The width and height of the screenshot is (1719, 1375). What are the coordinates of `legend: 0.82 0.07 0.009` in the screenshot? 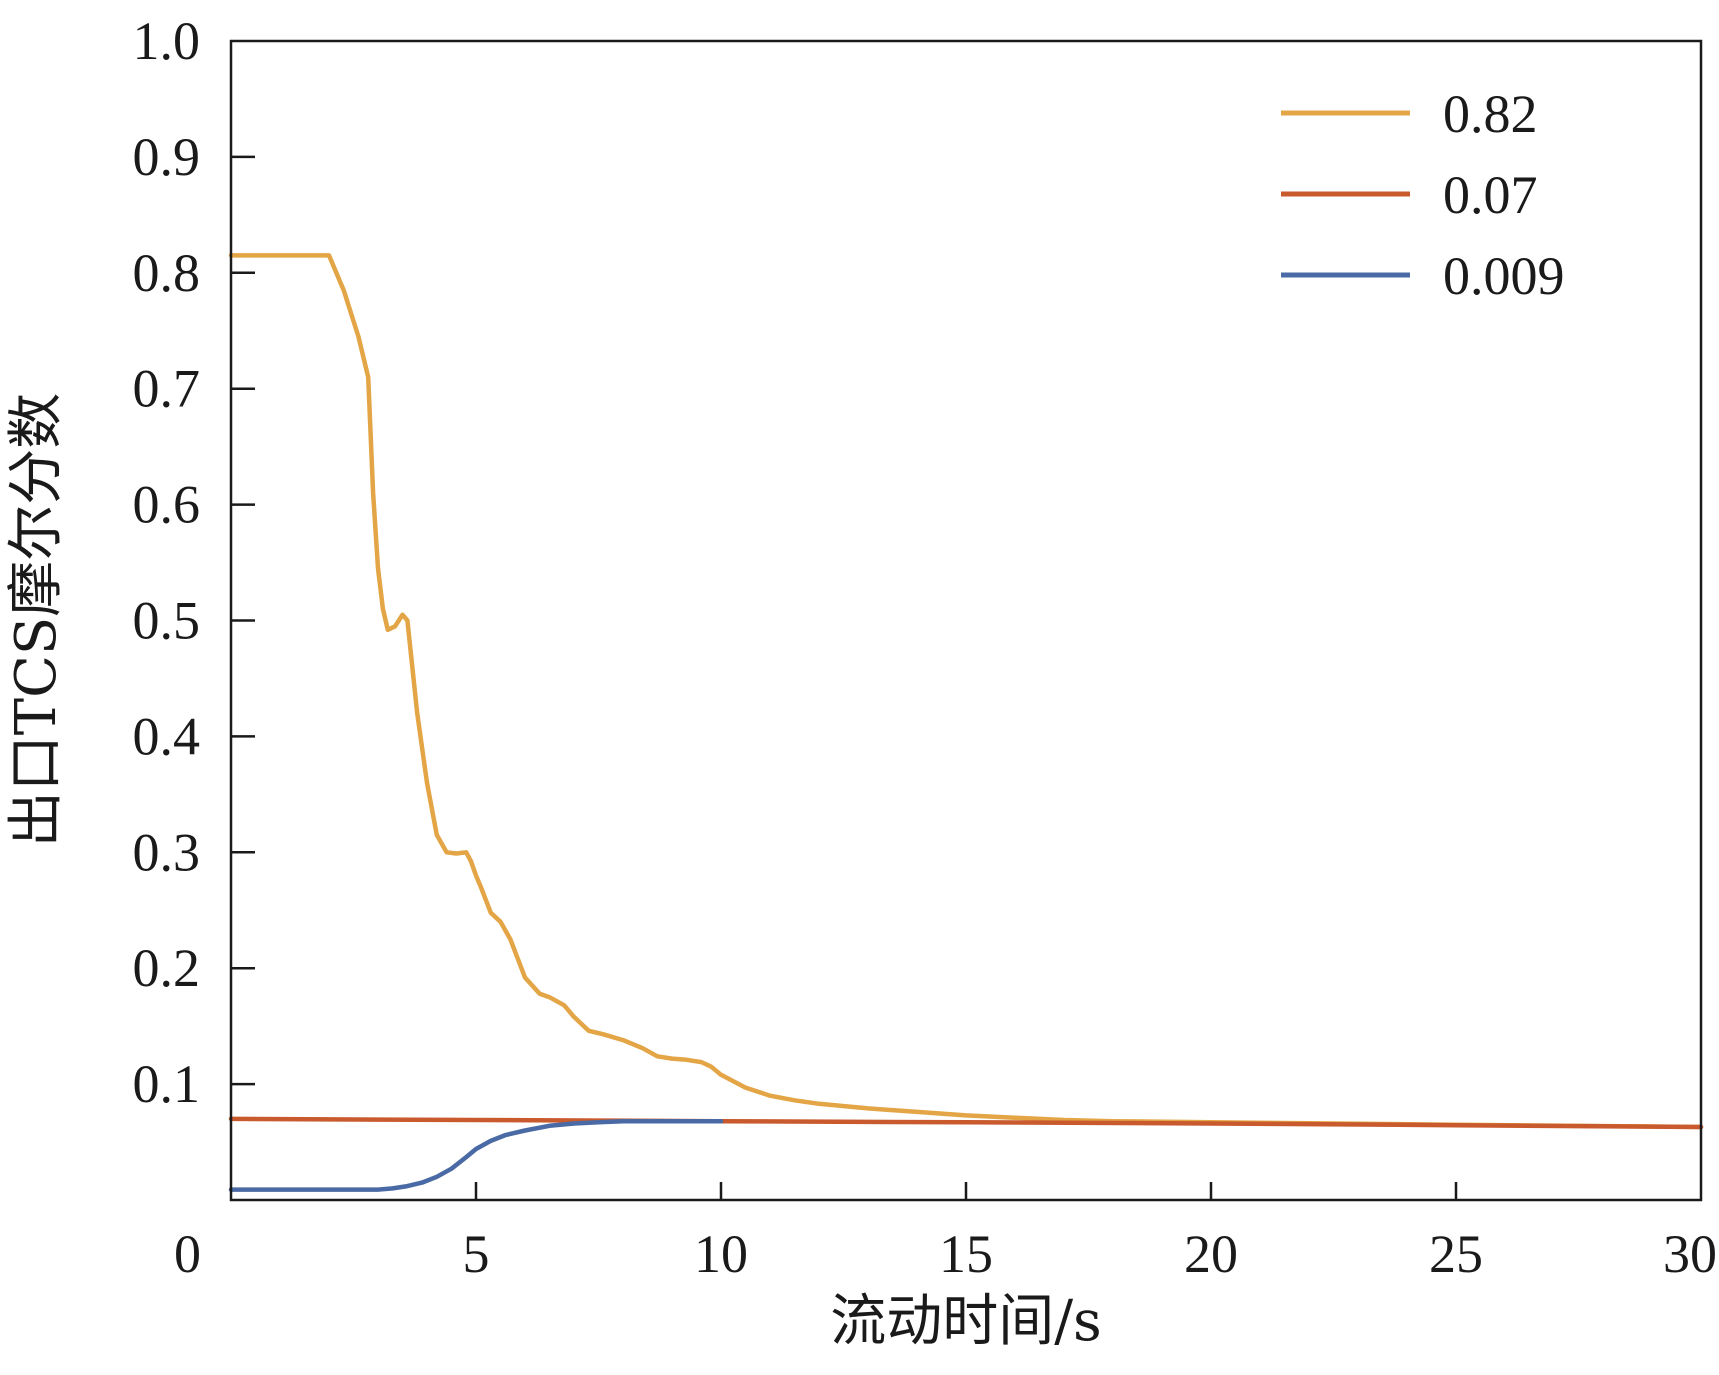 It's located at (1423, 195).